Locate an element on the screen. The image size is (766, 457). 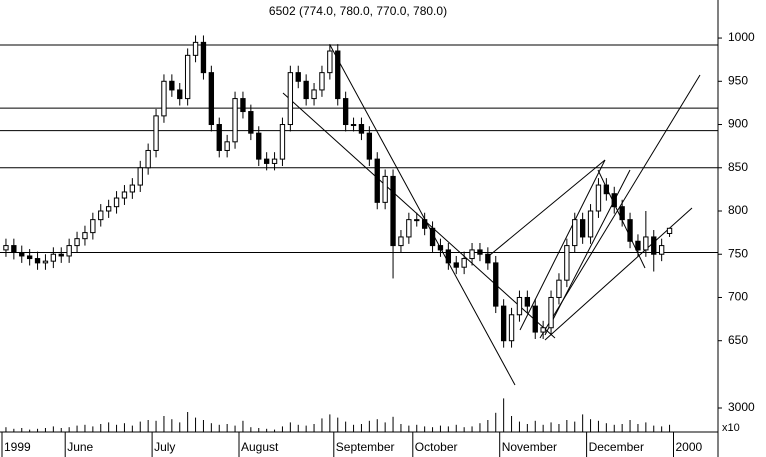
x-tick-label: July is located at coordinates (164, 447).